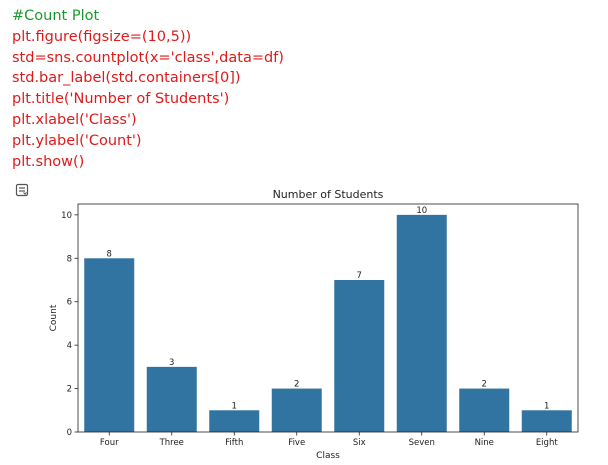 This screenshot has height=465, width=608. What do you see at coordinates (69, 259) in the screenshot?
I see `y-tick-label-8: 8` at bounding box center [69, 259].